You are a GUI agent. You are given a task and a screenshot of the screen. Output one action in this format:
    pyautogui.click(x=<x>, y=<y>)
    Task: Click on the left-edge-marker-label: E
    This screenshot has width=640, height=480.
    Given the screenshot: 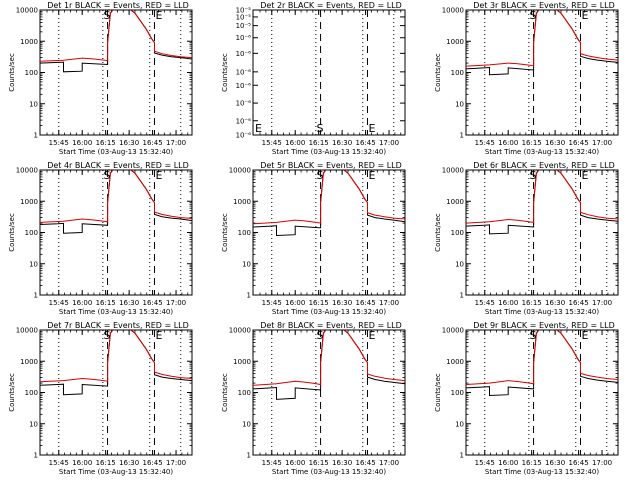 What is the action you would take?
    pyautogui.click(x=258, y=128)
    